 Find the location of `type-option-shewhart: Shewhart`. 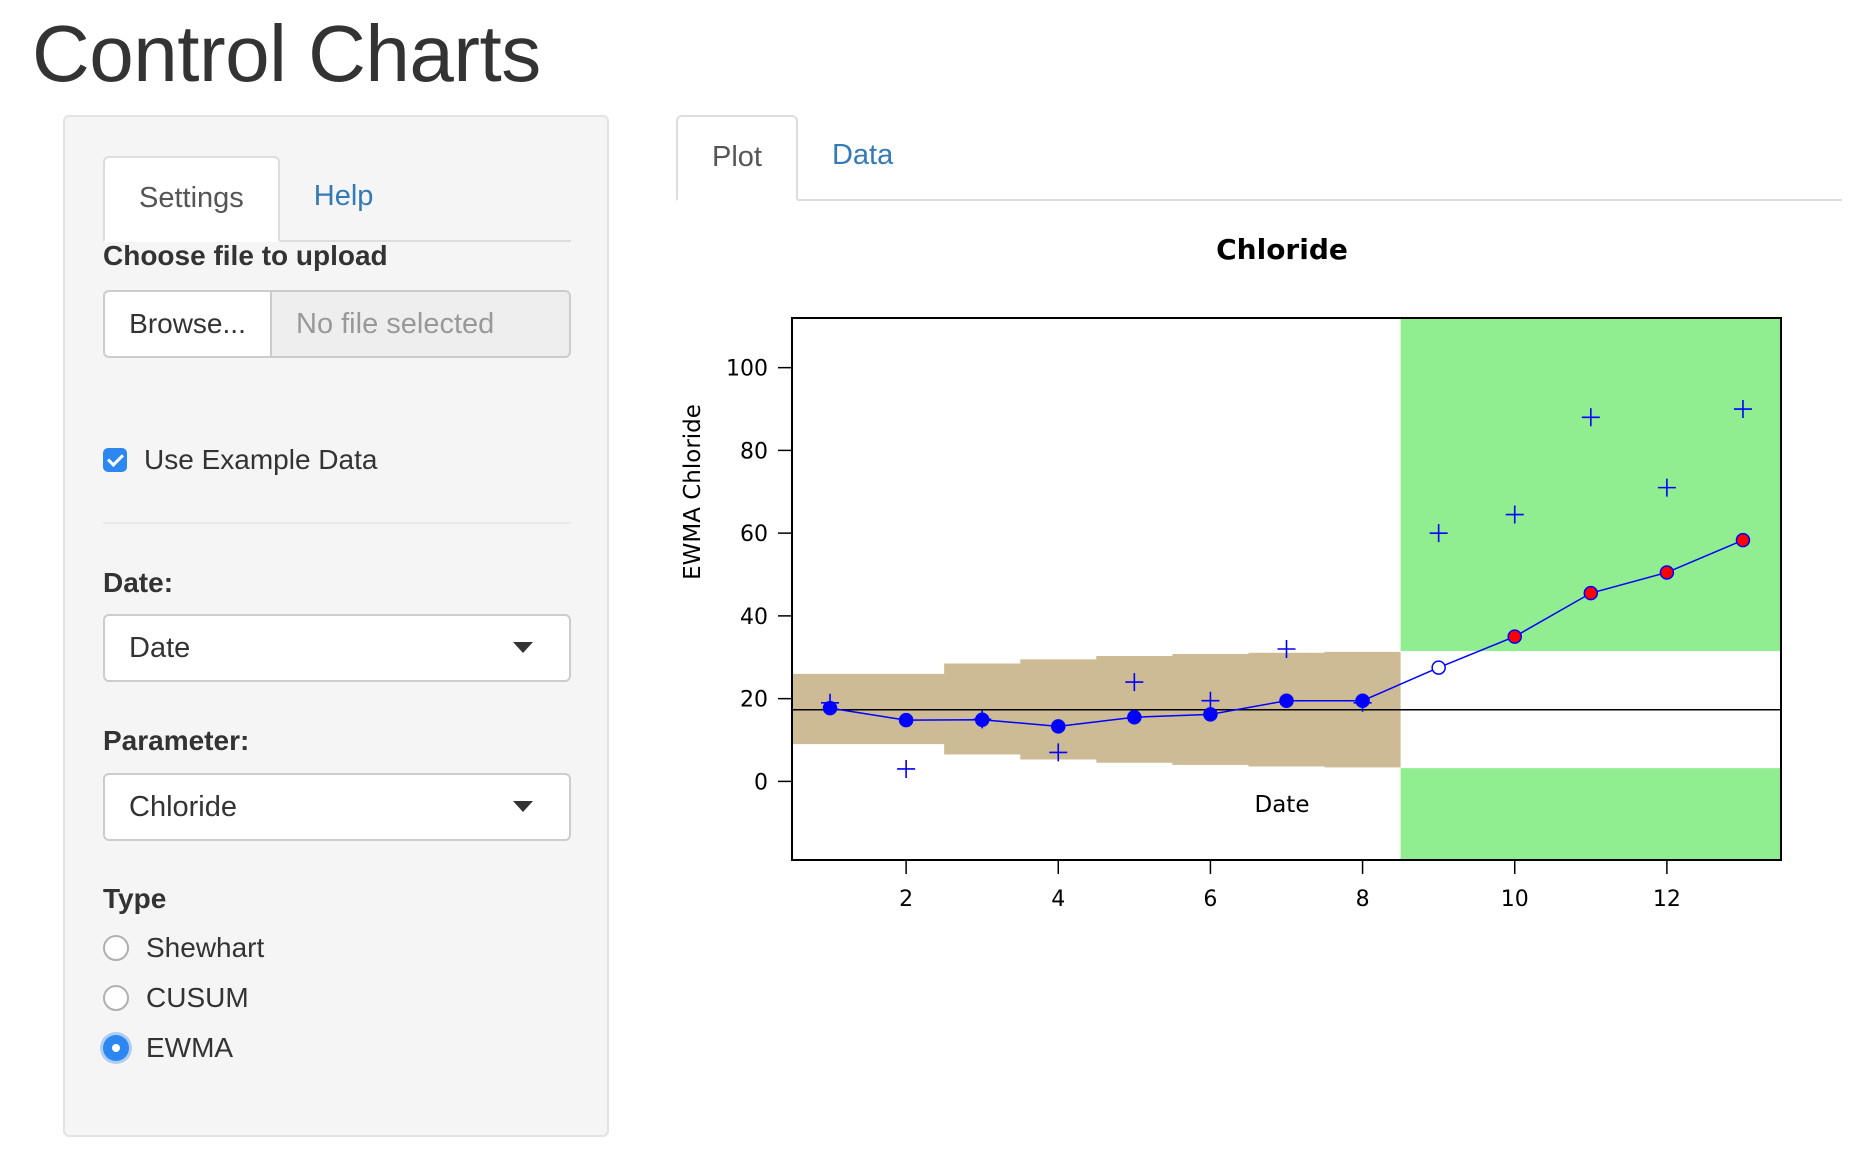

type-option-shewhart: Shewhart is located at coordinates (183, 948).